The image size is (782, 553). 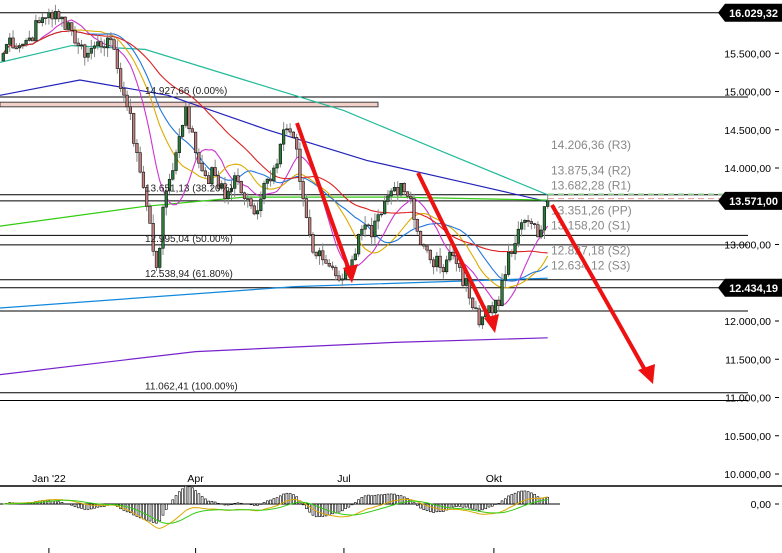 What do you see at coordinates (590, 225) in the screenshot?
I see `pivot-label: 13.158,20 (S1)` at bounding box center [590, 225].